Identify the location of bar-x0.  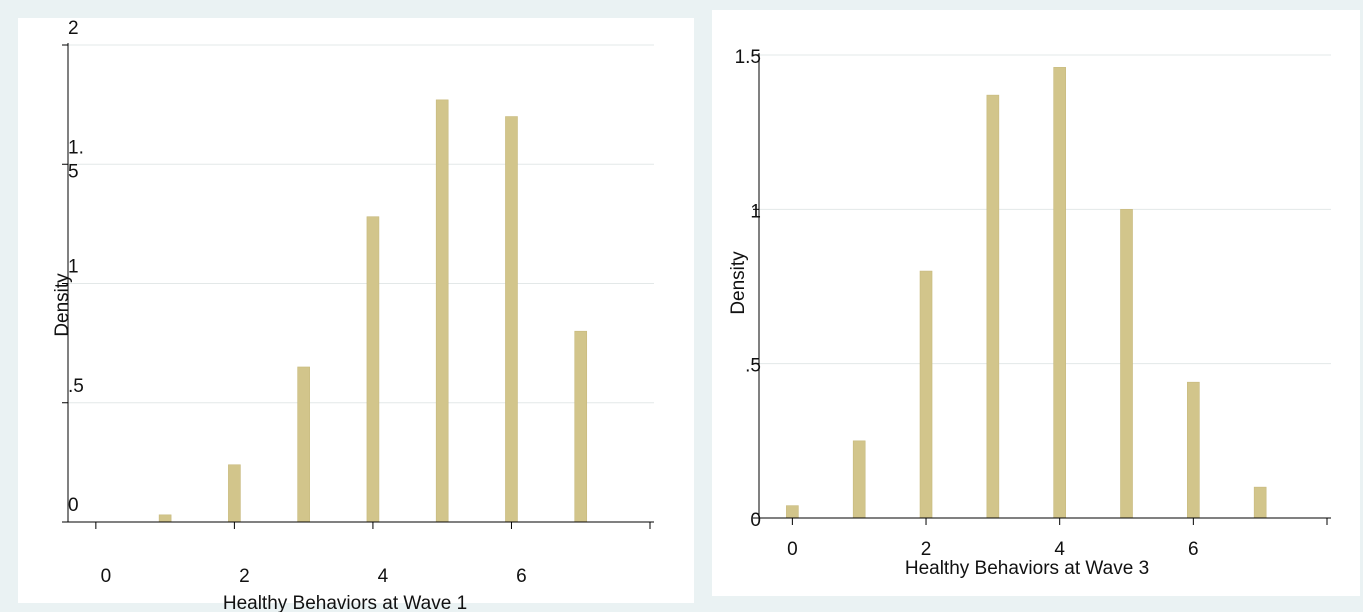
(792, 512).